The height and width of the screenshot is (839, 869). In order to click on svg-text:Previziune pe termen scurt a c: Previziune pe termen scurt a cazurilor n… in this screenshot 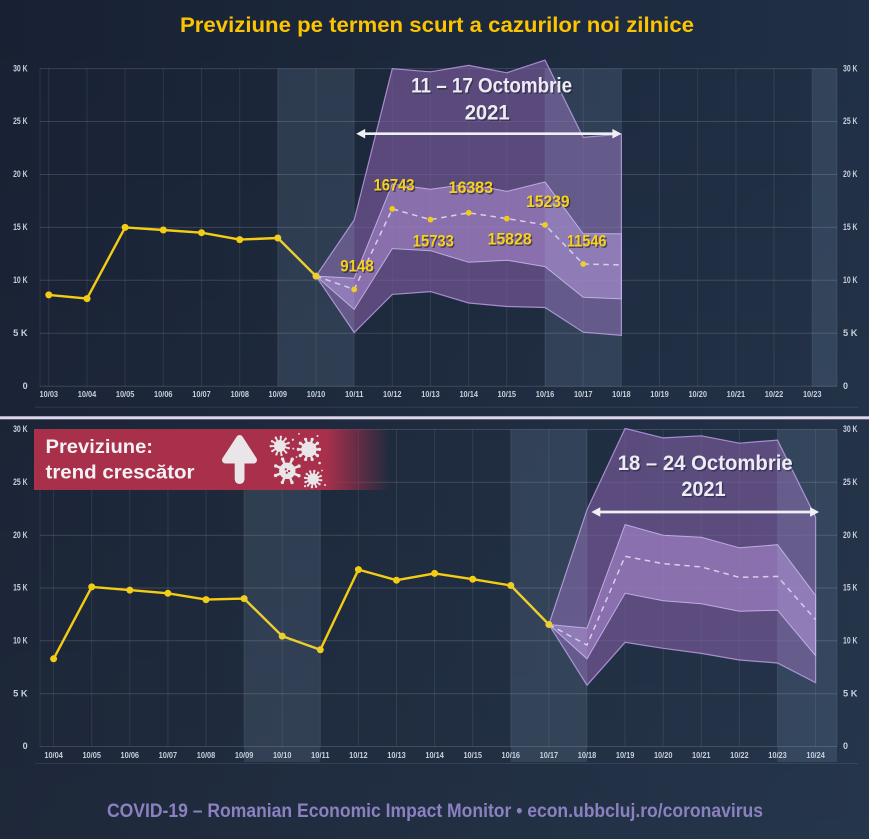, I will do `click(437, 25)`.